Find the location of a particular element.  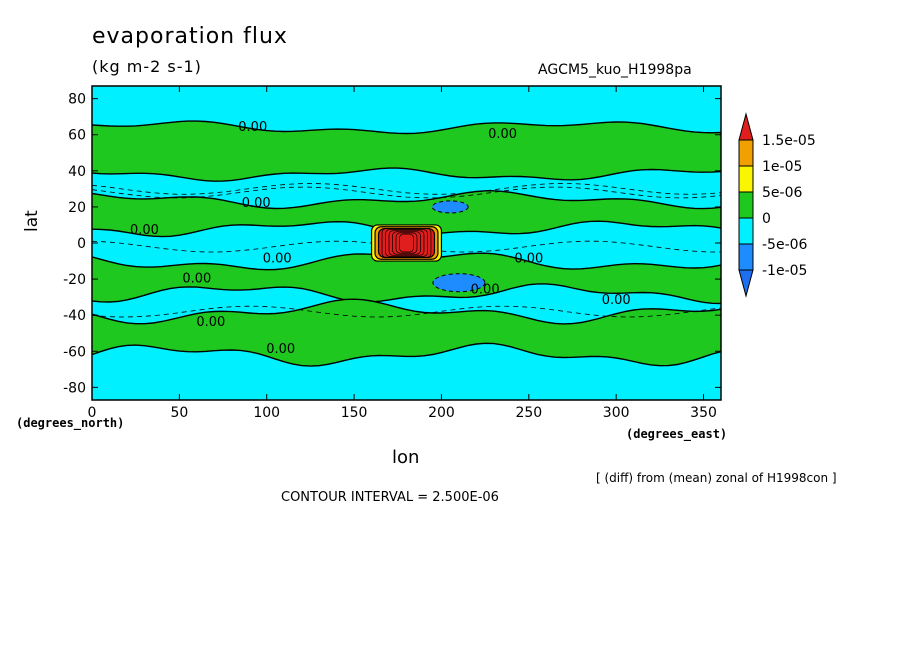

colorbar-label: 1e-05 is located at coordinates (782, 167).